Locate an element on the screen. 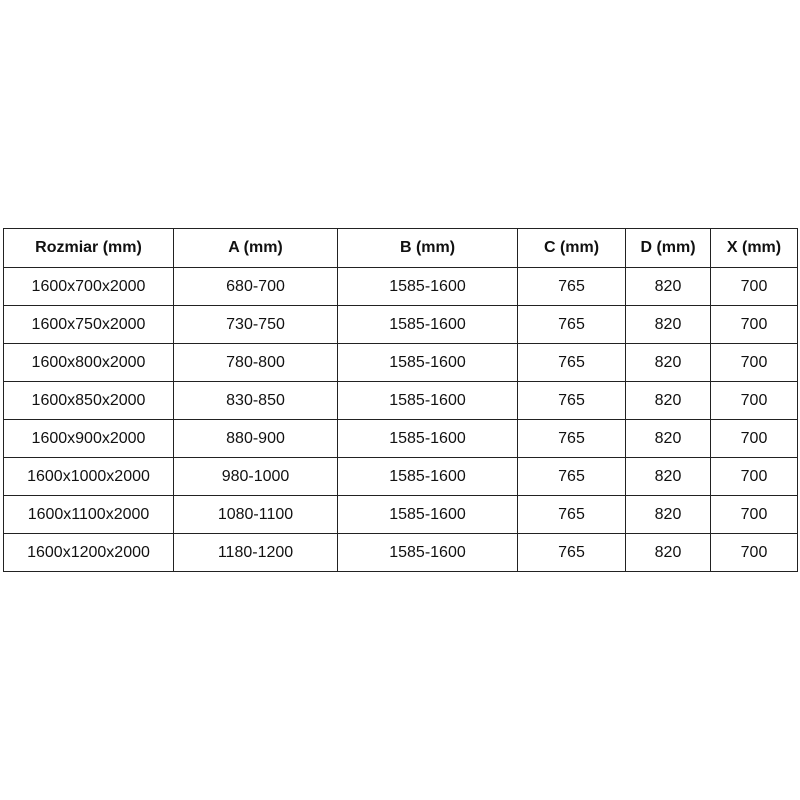 This screenshot has height=800, width=800. cell-a: 730-750 is located at coordinates (255, 324).